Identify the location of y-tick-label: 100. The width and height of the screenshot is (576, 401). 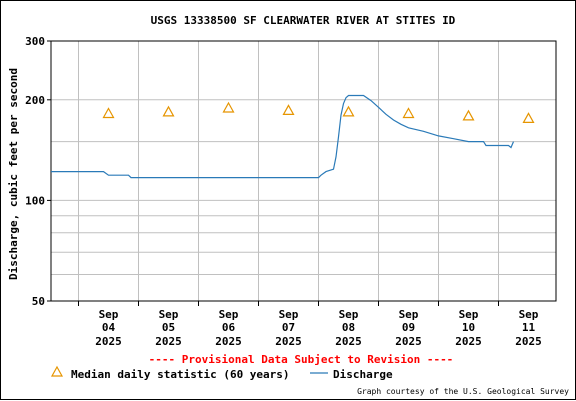
(35, 200).